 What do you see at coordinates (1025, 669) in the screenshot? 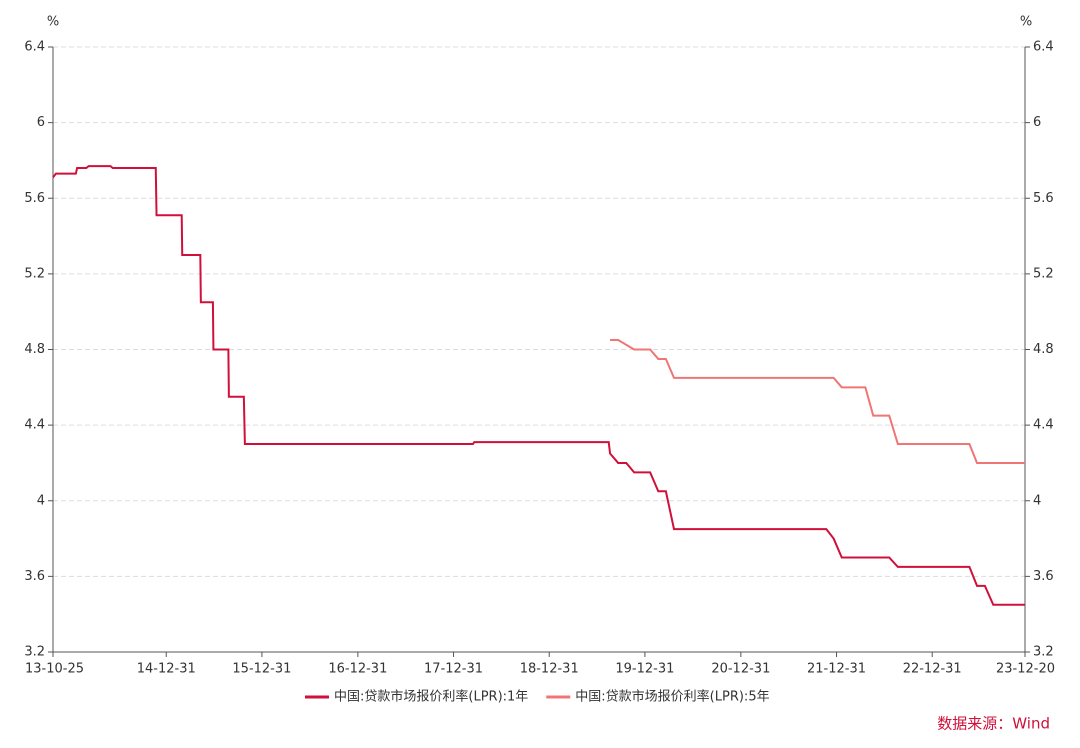
I see `x-tick-label: 23-12-20` at bounding box center [1025, 669].